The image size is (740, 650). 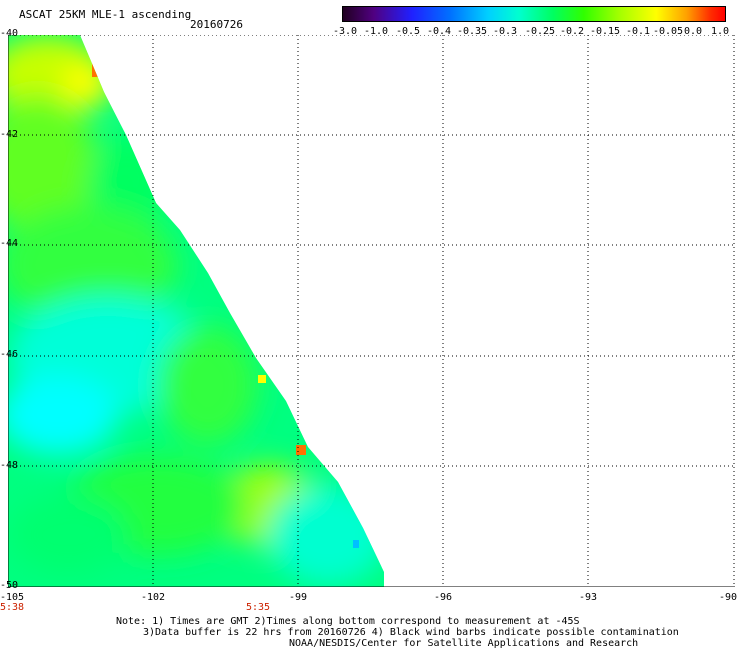 I want to click on lon-label: -105, so click(x=12, y=597).